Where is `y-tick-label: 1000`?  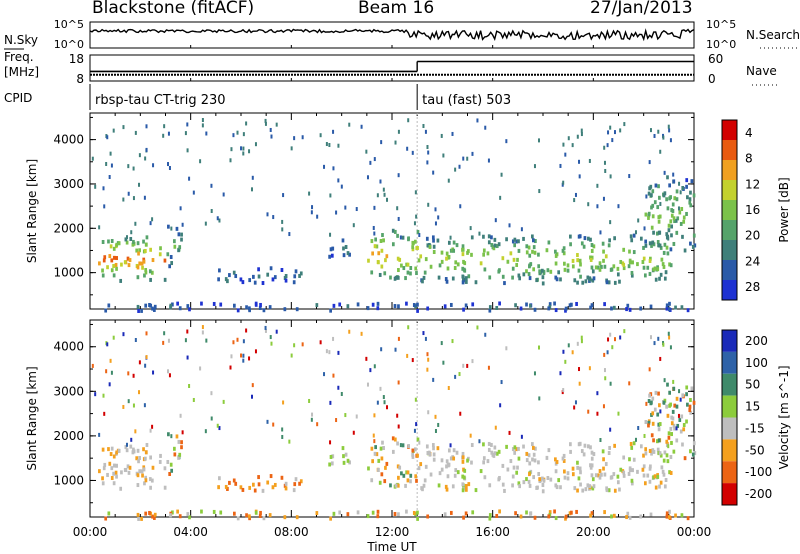
y-tick-label: 1000 is located at coordinates (68, 480).